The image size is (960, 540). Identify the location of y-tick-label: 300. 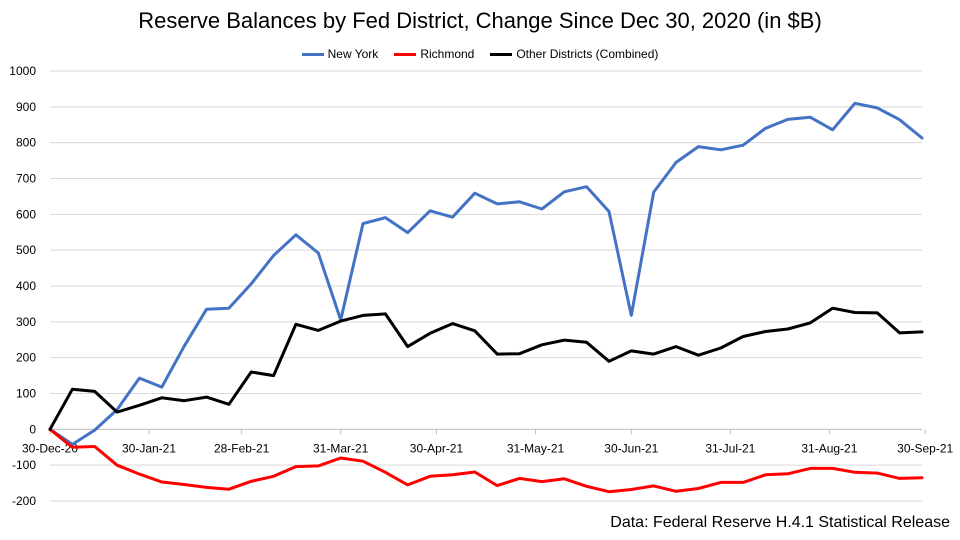
(26, 322).